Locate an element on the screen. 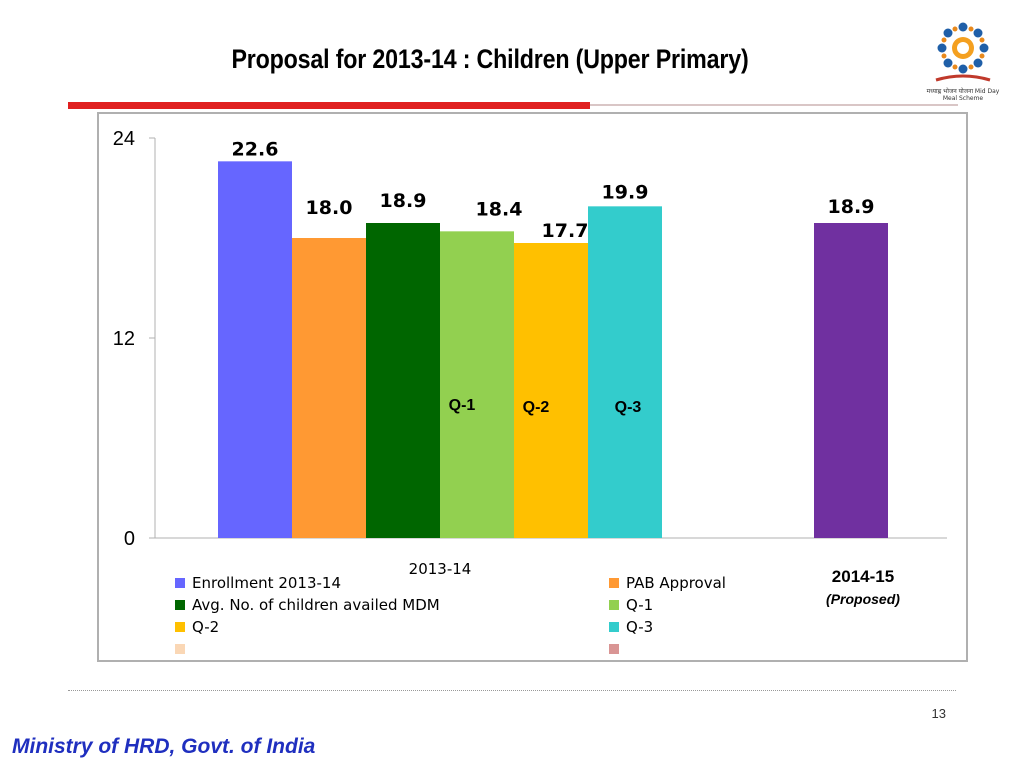 This screenshot has height=768, width=1024. legend-label: Enrollment 2013-14 is located at coordinates (266, 583).